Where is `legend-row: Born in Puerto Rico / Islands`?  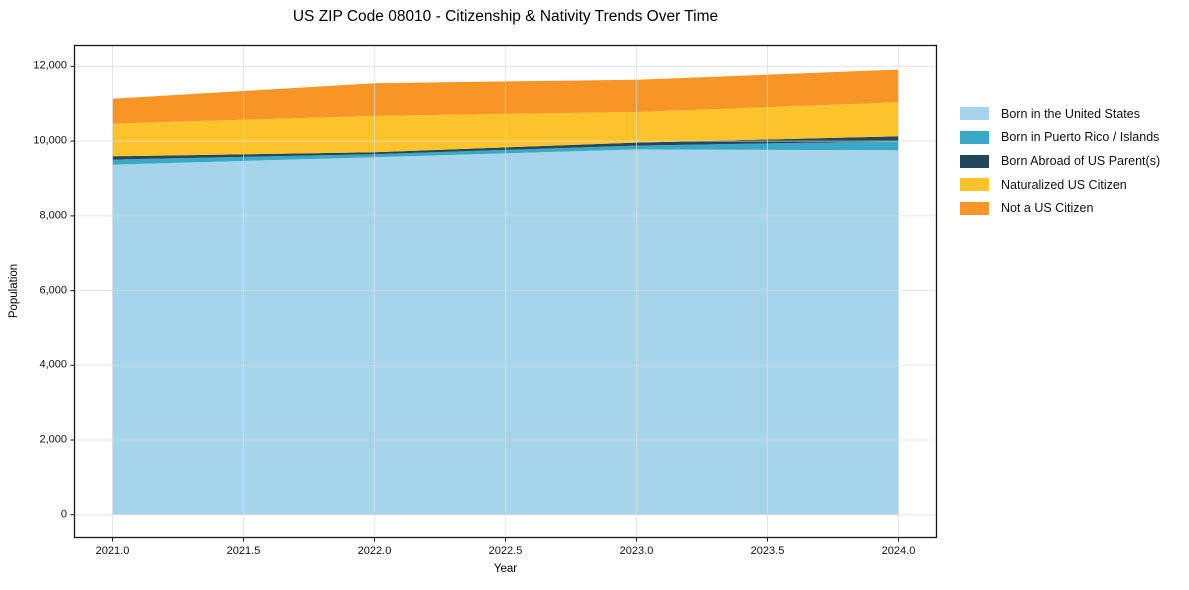
legend-row: Born in Puerto Rico / Islands is located at coordinates (1060, 138).